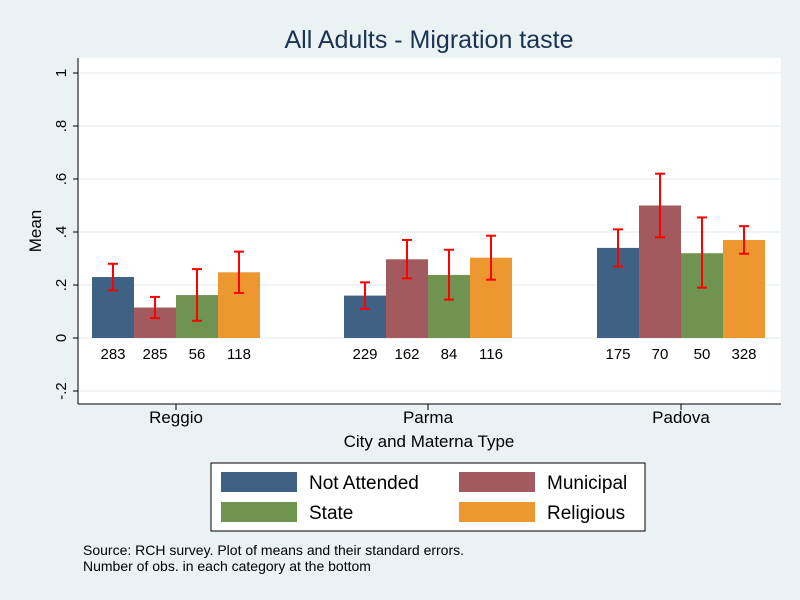 The image size is (800, 600). I want to click on x-tick-label: Parma, so click(428, 417).